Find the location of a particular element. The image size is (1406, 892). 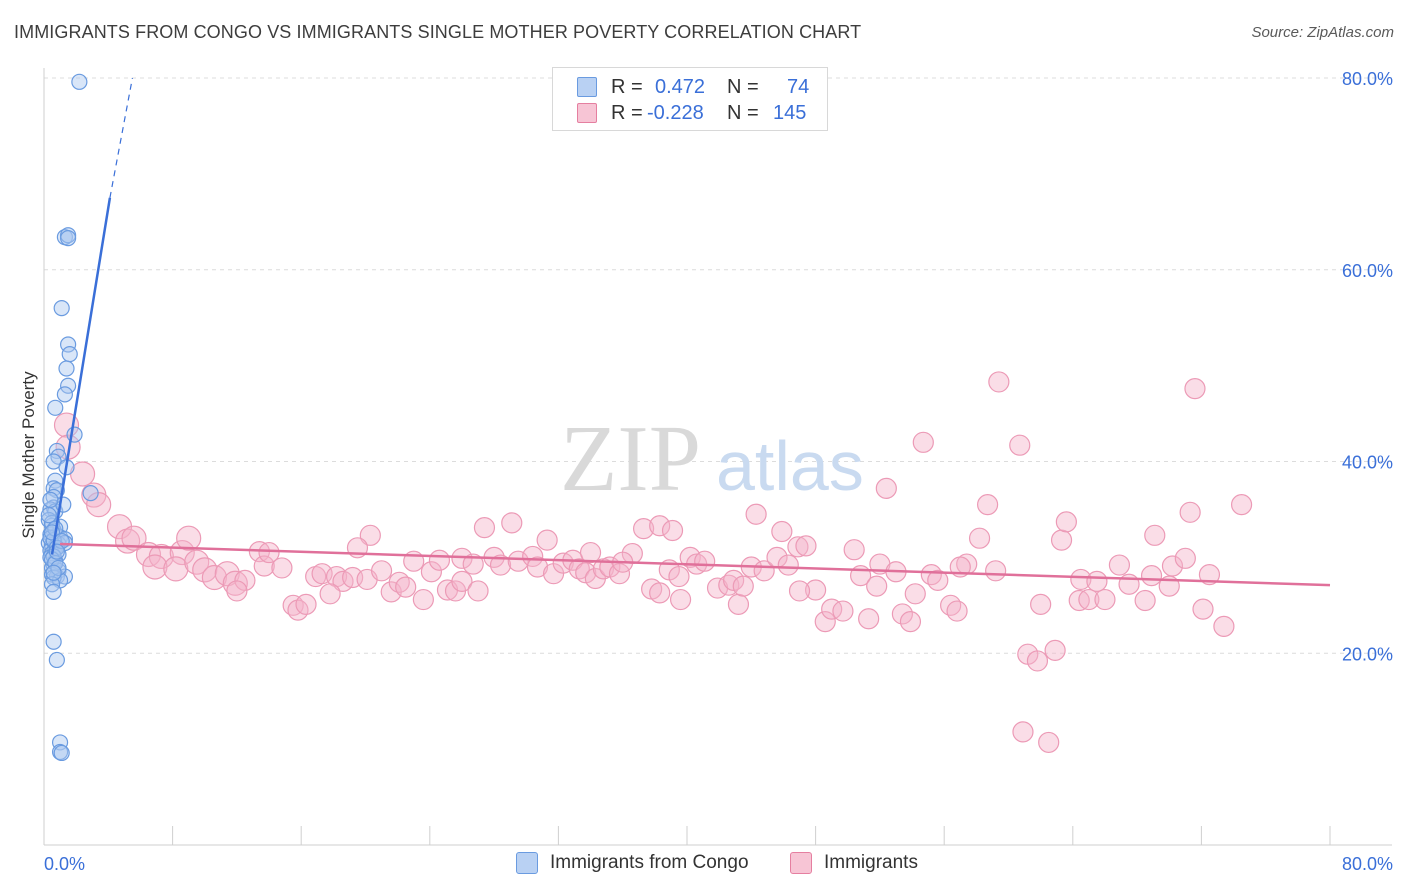

series-legend: Immigrants from Congo Immigrants is located at coordinates (703, 865).